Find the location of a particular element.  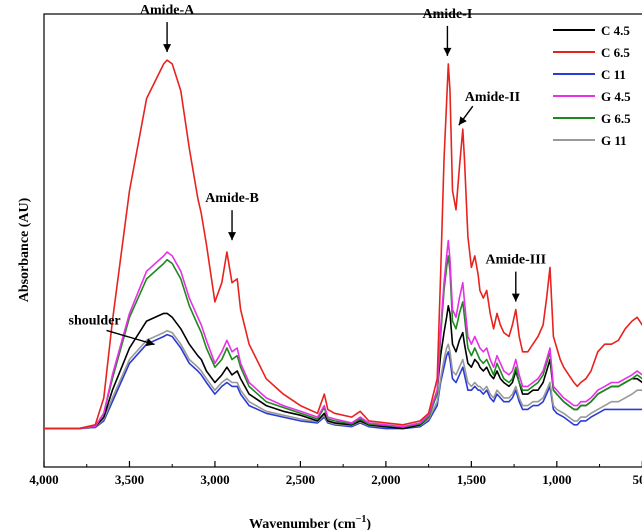

x-tick-label: 3,000 is located at coordinates (214, 479).